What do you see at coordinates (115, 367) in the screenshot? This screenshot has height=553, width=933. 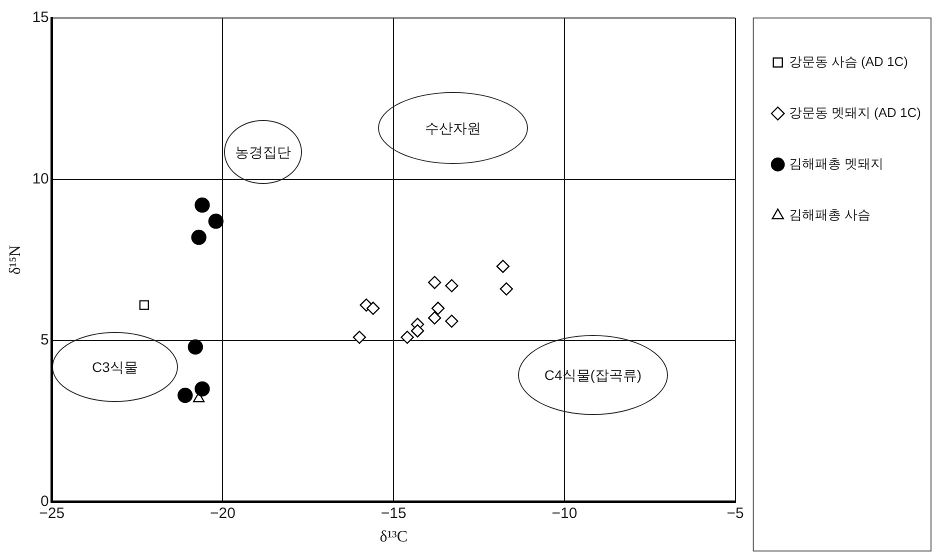 I see `annotation: C3식물` at bounding box center [115, 367].